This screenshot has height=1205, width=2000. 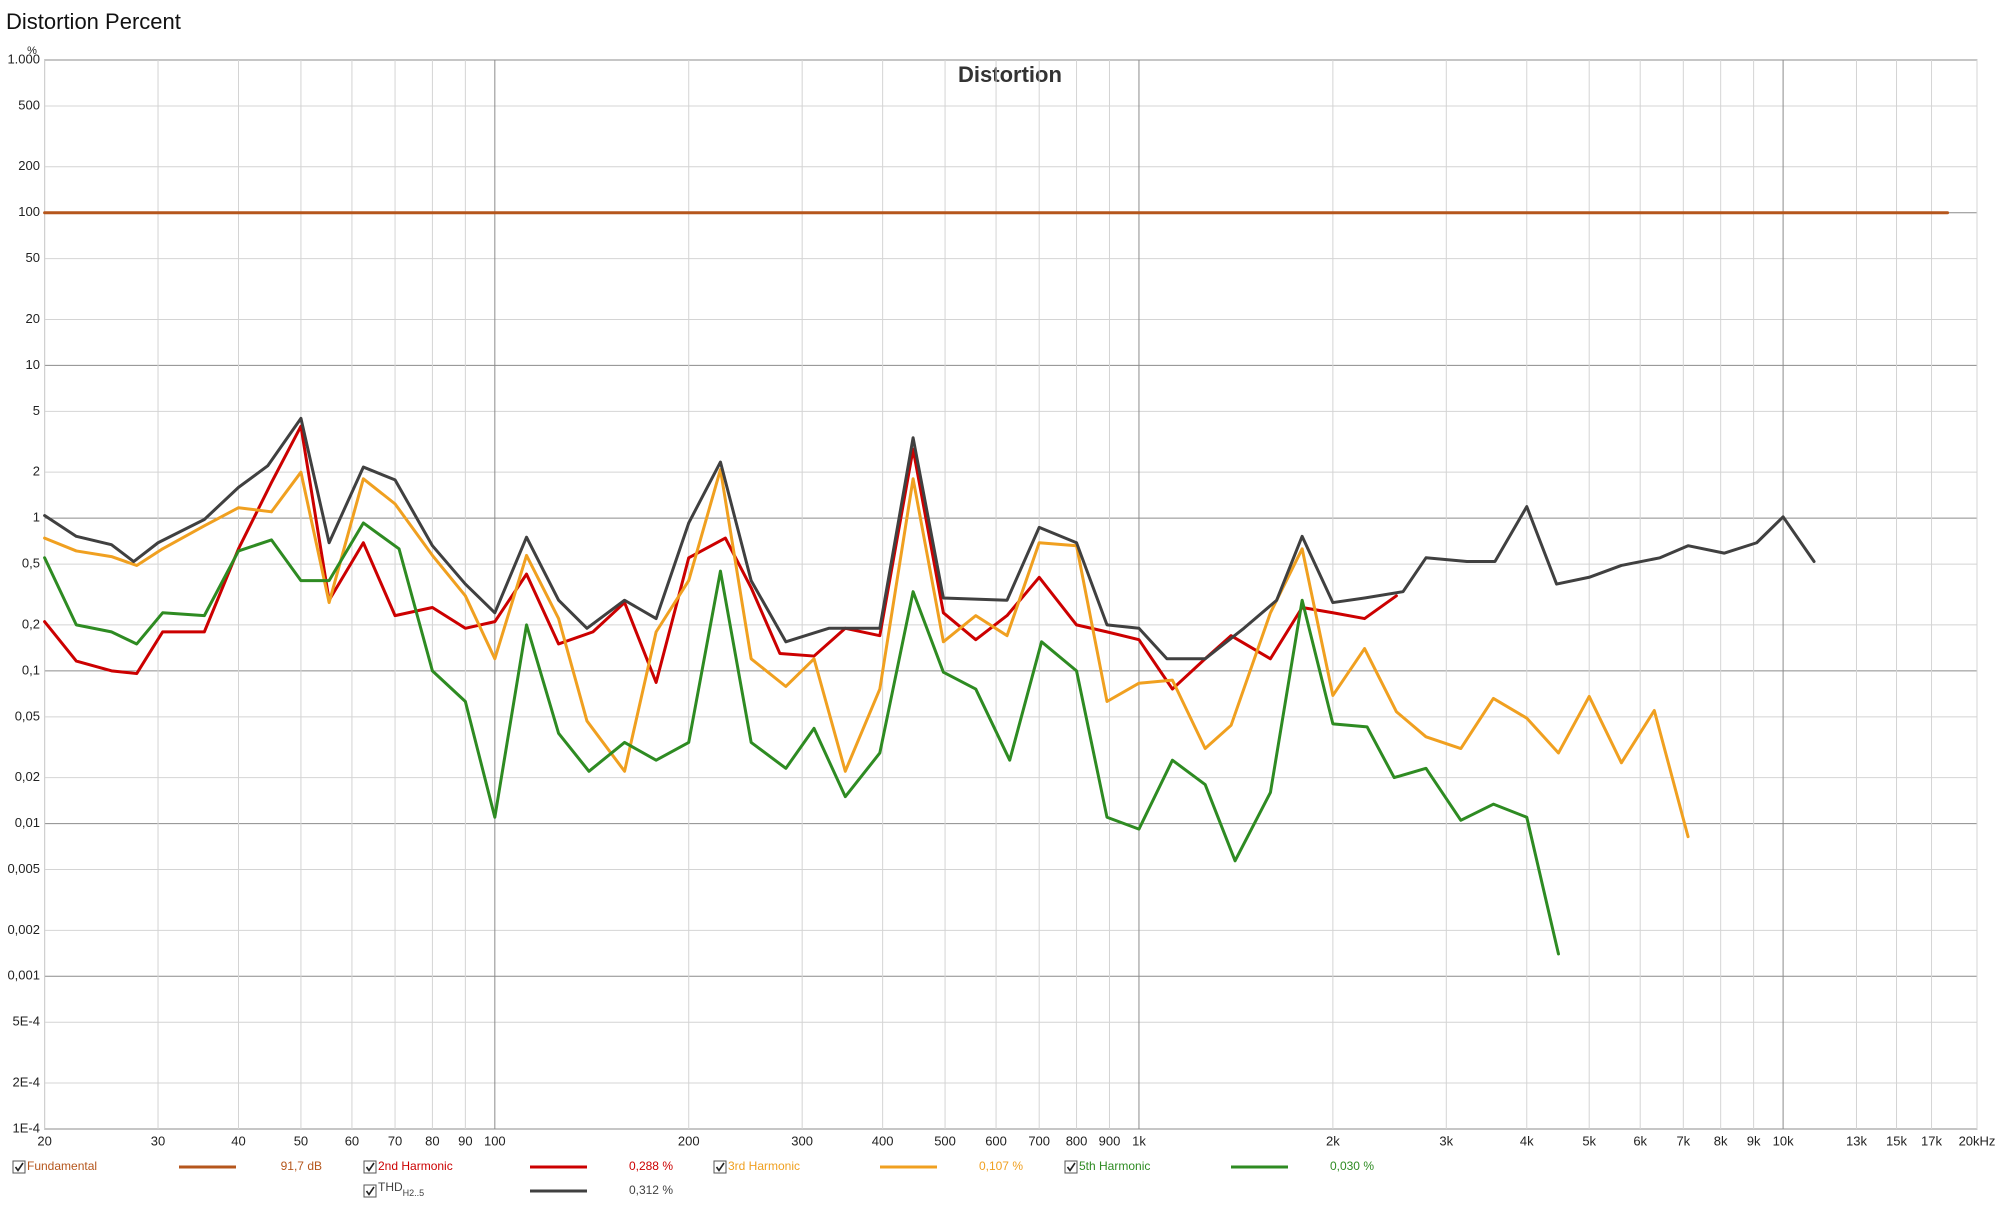 I want to click on legend-name: 2nd Harmonic, so click(x=415, y=1166).